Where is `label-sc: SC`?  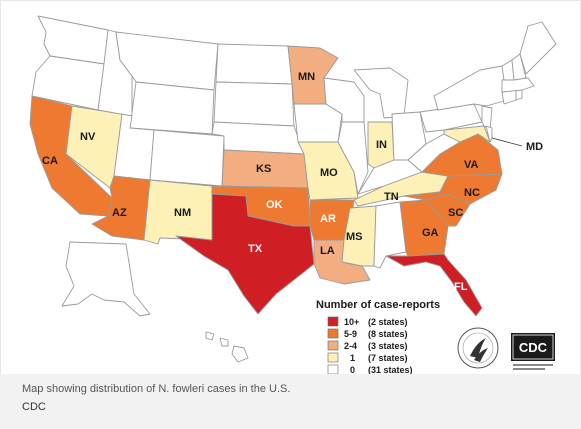 label-sc: SC is located at coordinates (455, 213).